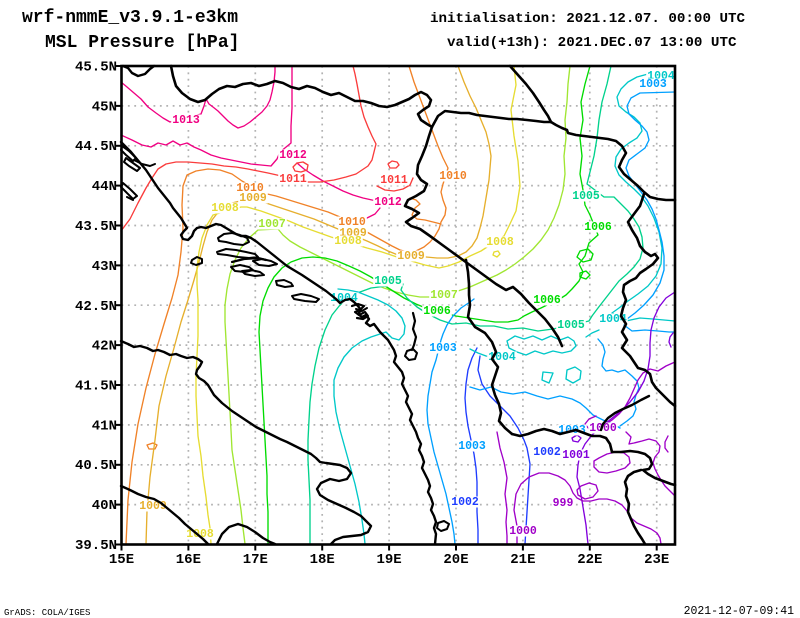 This screenshot has width=800, height=618. Describe the element at coordinates (142, 43) in the screenshot. I see `svg-text: MSL Pressure [hPa]` at that location.